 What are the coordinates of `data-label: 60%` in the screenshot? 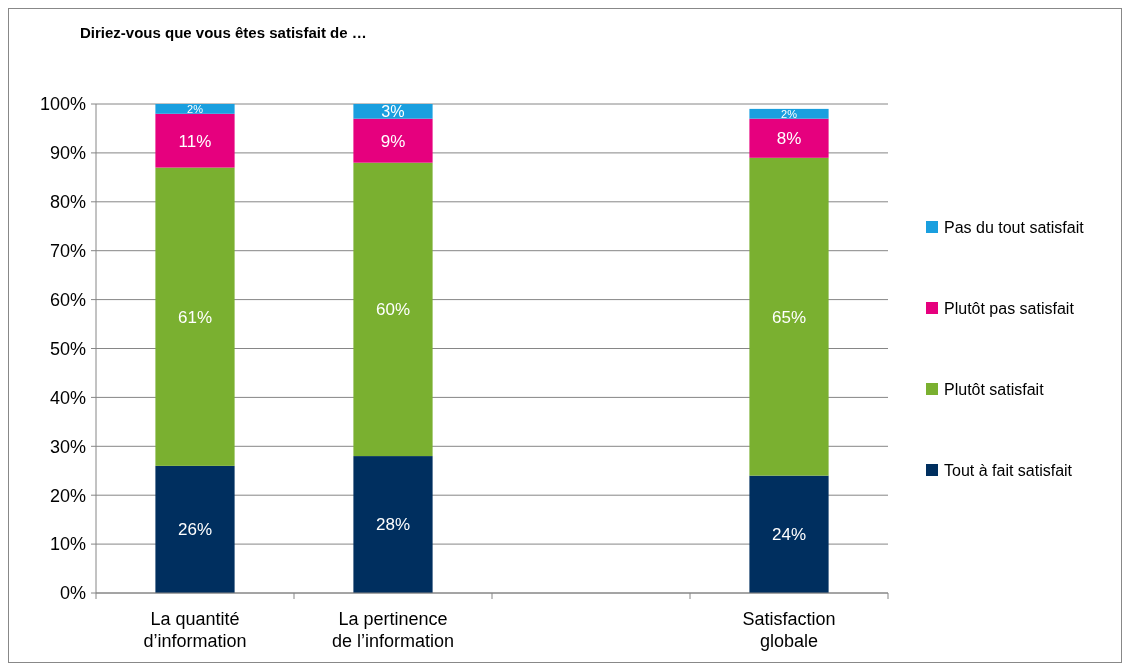 It's located at (393, 310).